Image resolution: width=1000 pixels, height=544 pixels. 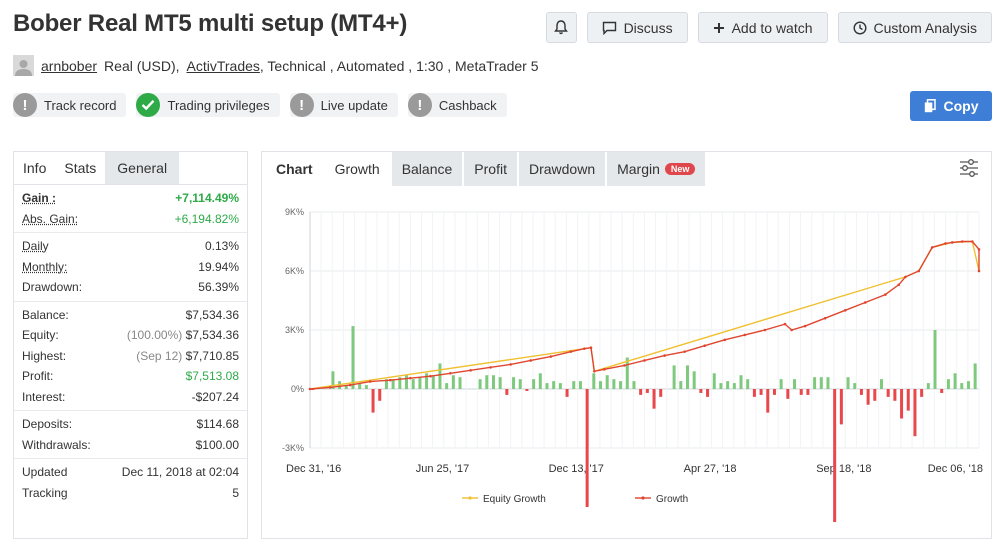 I want to click on check-icon, so click(x=148, y=105).